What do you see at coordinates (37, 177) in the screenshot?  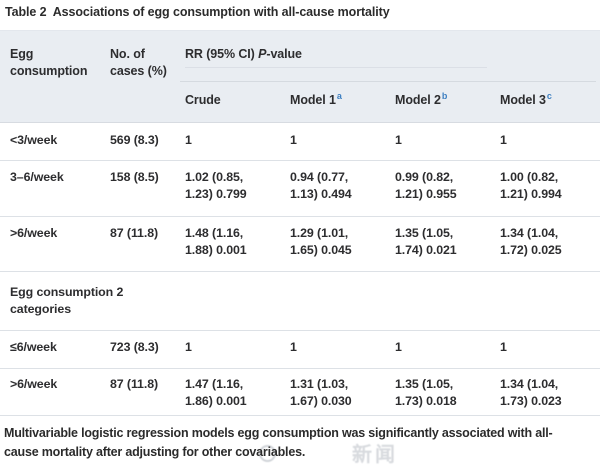 I see `cell-category: 3–6/week` at bounding box center [37, 177].